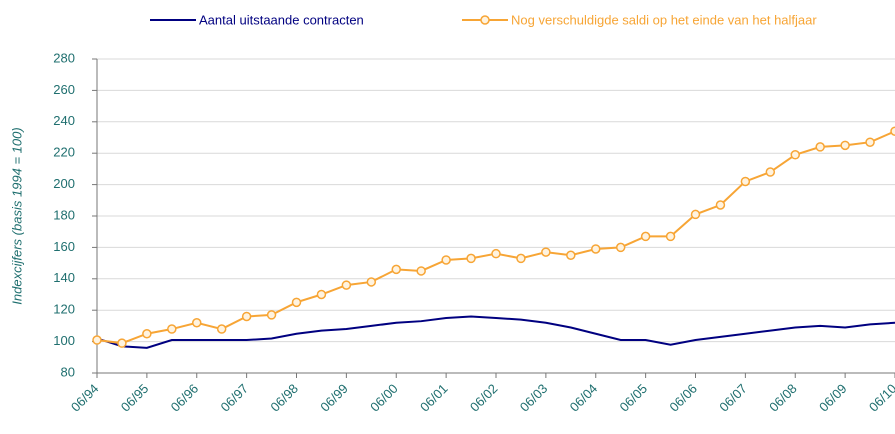  Describe the element at coordinates (384, 398) in the screenshot. I see `x-tick-label: 06/00` at that location.